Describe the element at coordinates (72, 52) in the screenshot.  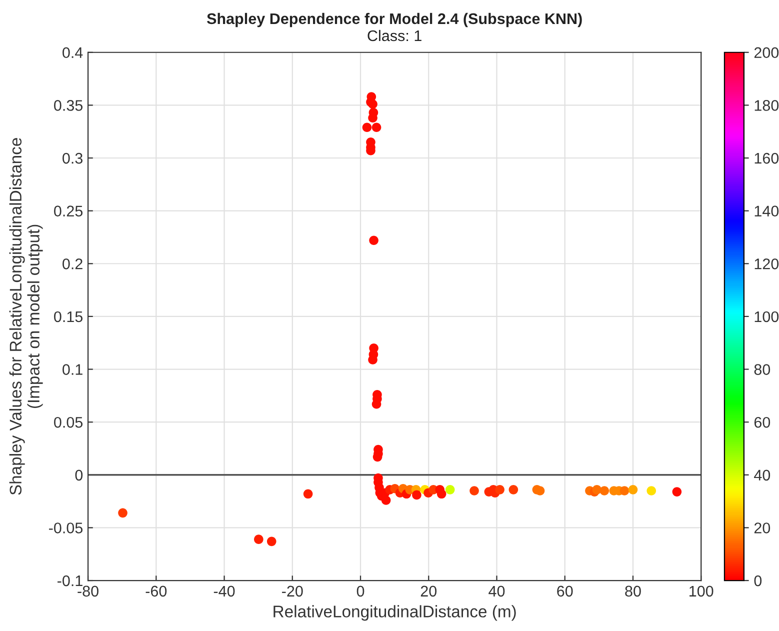
I see `y-tick-label: 0.4` at that location.